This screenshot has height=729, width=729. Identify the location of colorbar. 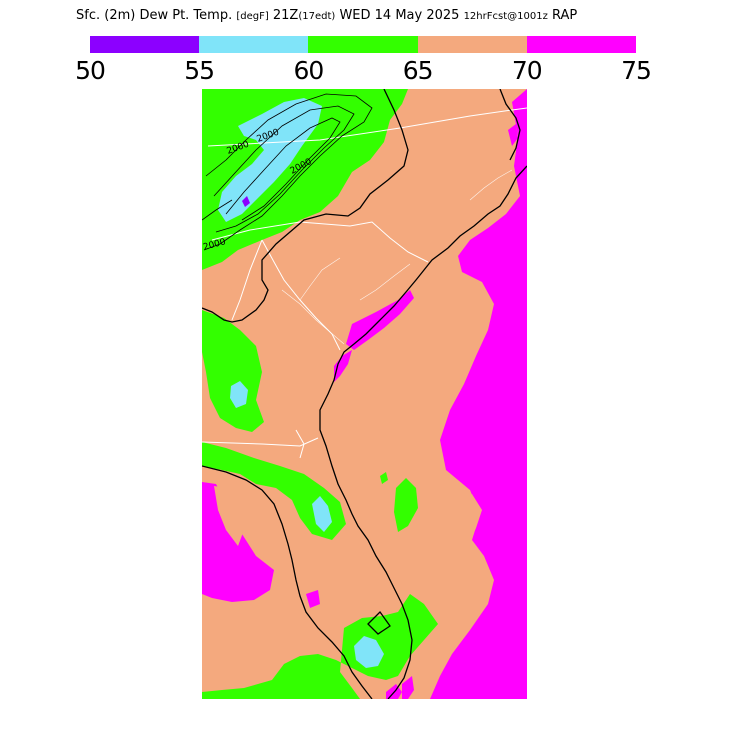
(363, 44).